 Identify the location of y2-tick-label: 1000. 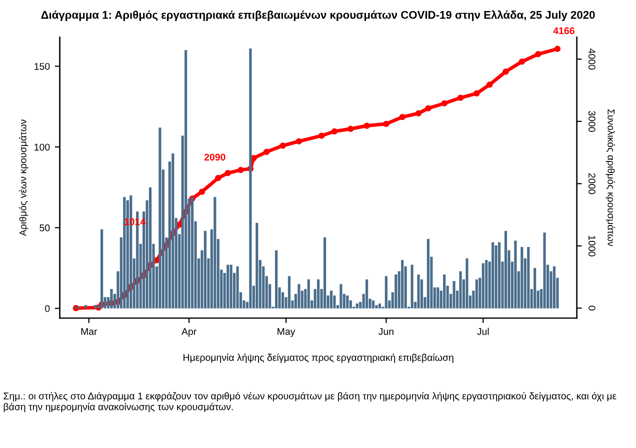
(592, 246).